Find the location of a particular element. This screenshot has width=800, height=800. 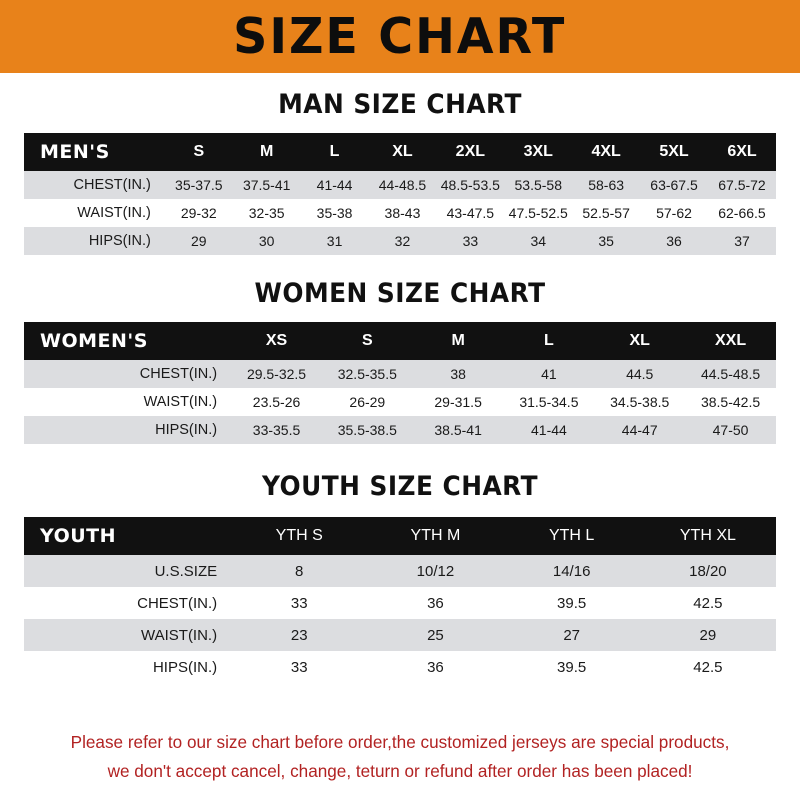

cell-chest-in--3xl: 53.5-58 is located at coordinates (538, 185).